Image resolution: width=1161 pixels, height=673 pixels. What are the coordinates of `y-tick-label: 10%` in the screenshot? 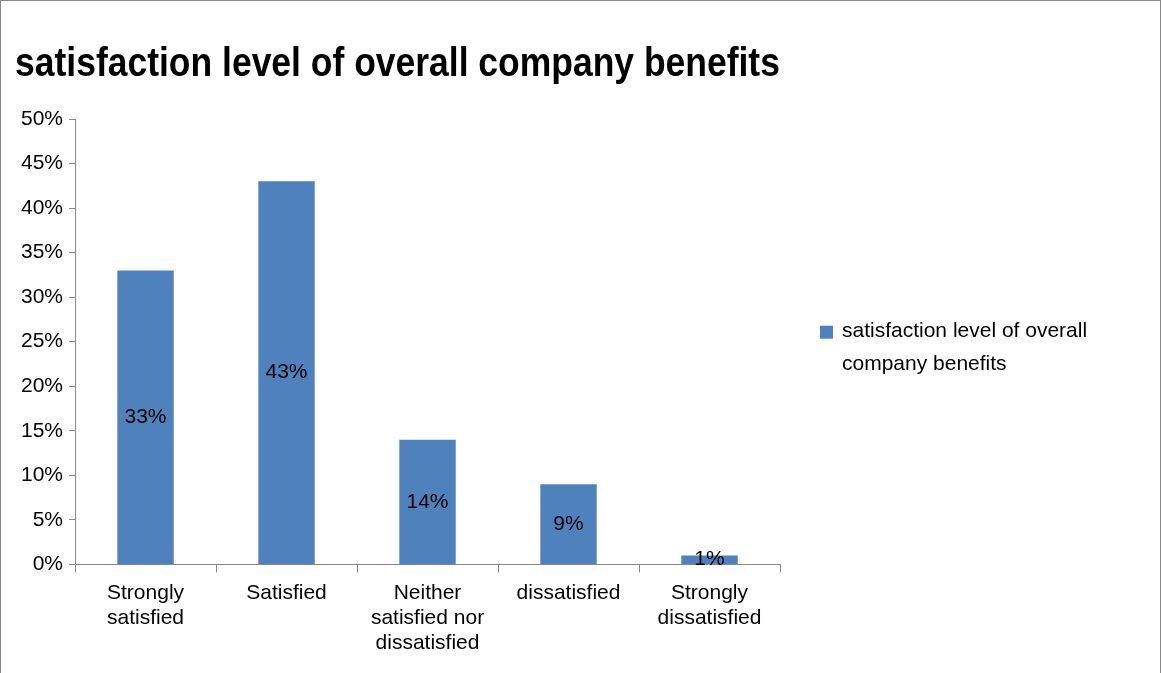 It's located at (42, 474).